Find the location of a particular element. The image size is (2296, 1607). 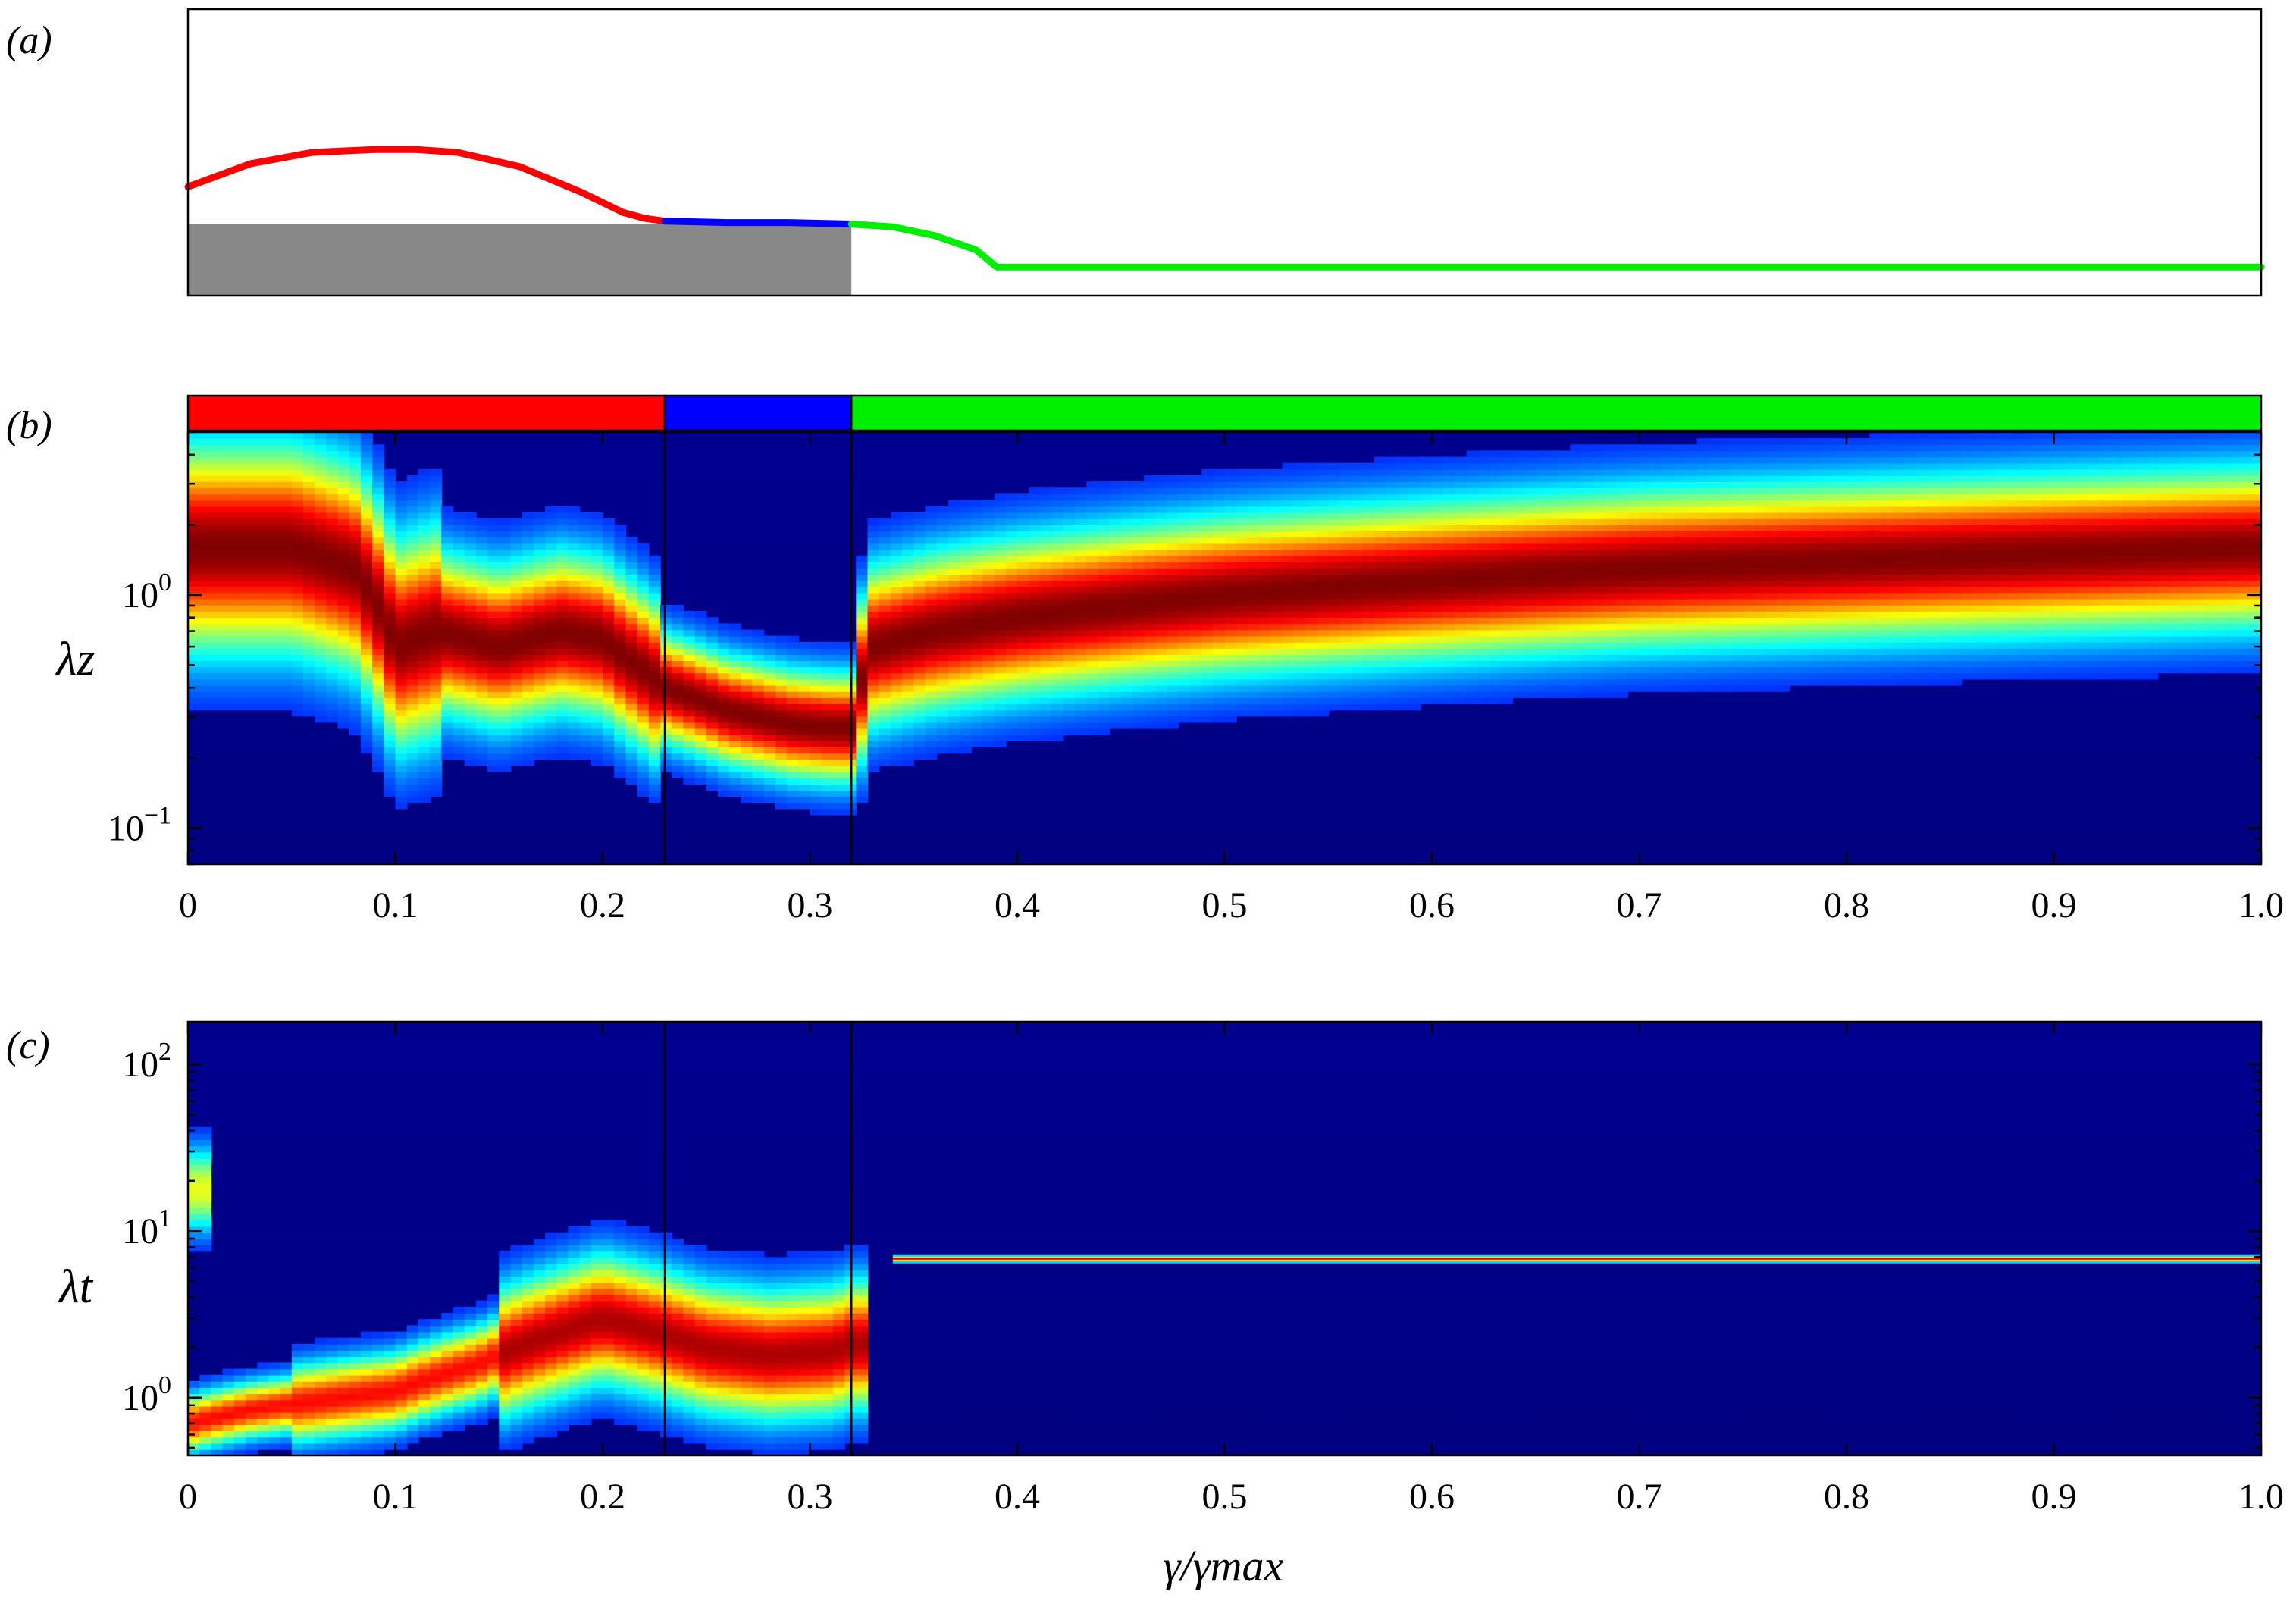

panel-b-label: (b) is located at coordinates (29, 426).